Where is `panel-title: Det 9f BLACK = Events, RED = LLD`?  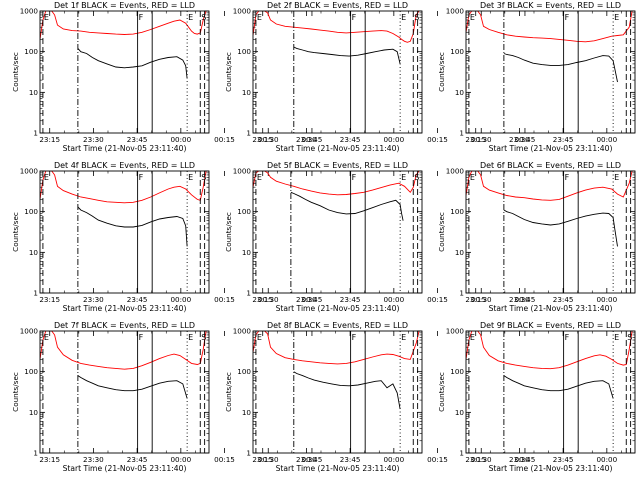
panel-title: Det 9f BLACK = Events, RED = LLD is located at coordinates (550, 325).